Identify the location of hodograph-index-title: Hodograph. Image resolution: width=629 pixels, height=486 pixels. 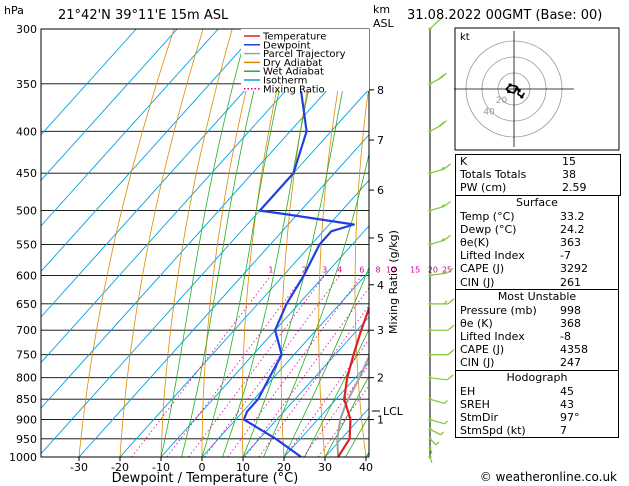
(537, 377).